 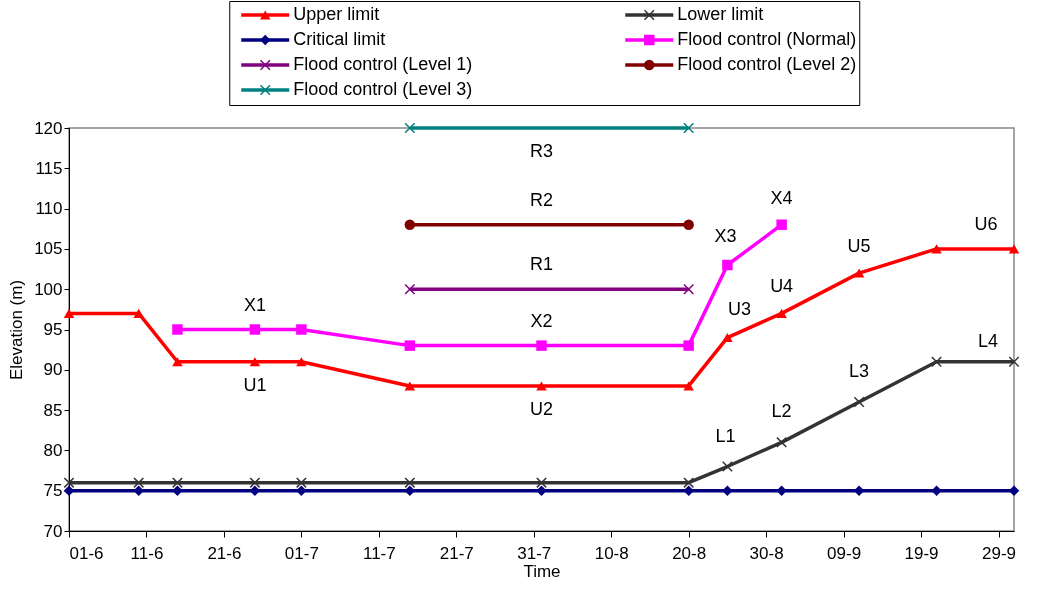 What do you see at coordinates (611, 553) in the screenshot?
I see `x-tick-label: 10-8` at bounding box center [611, 553].